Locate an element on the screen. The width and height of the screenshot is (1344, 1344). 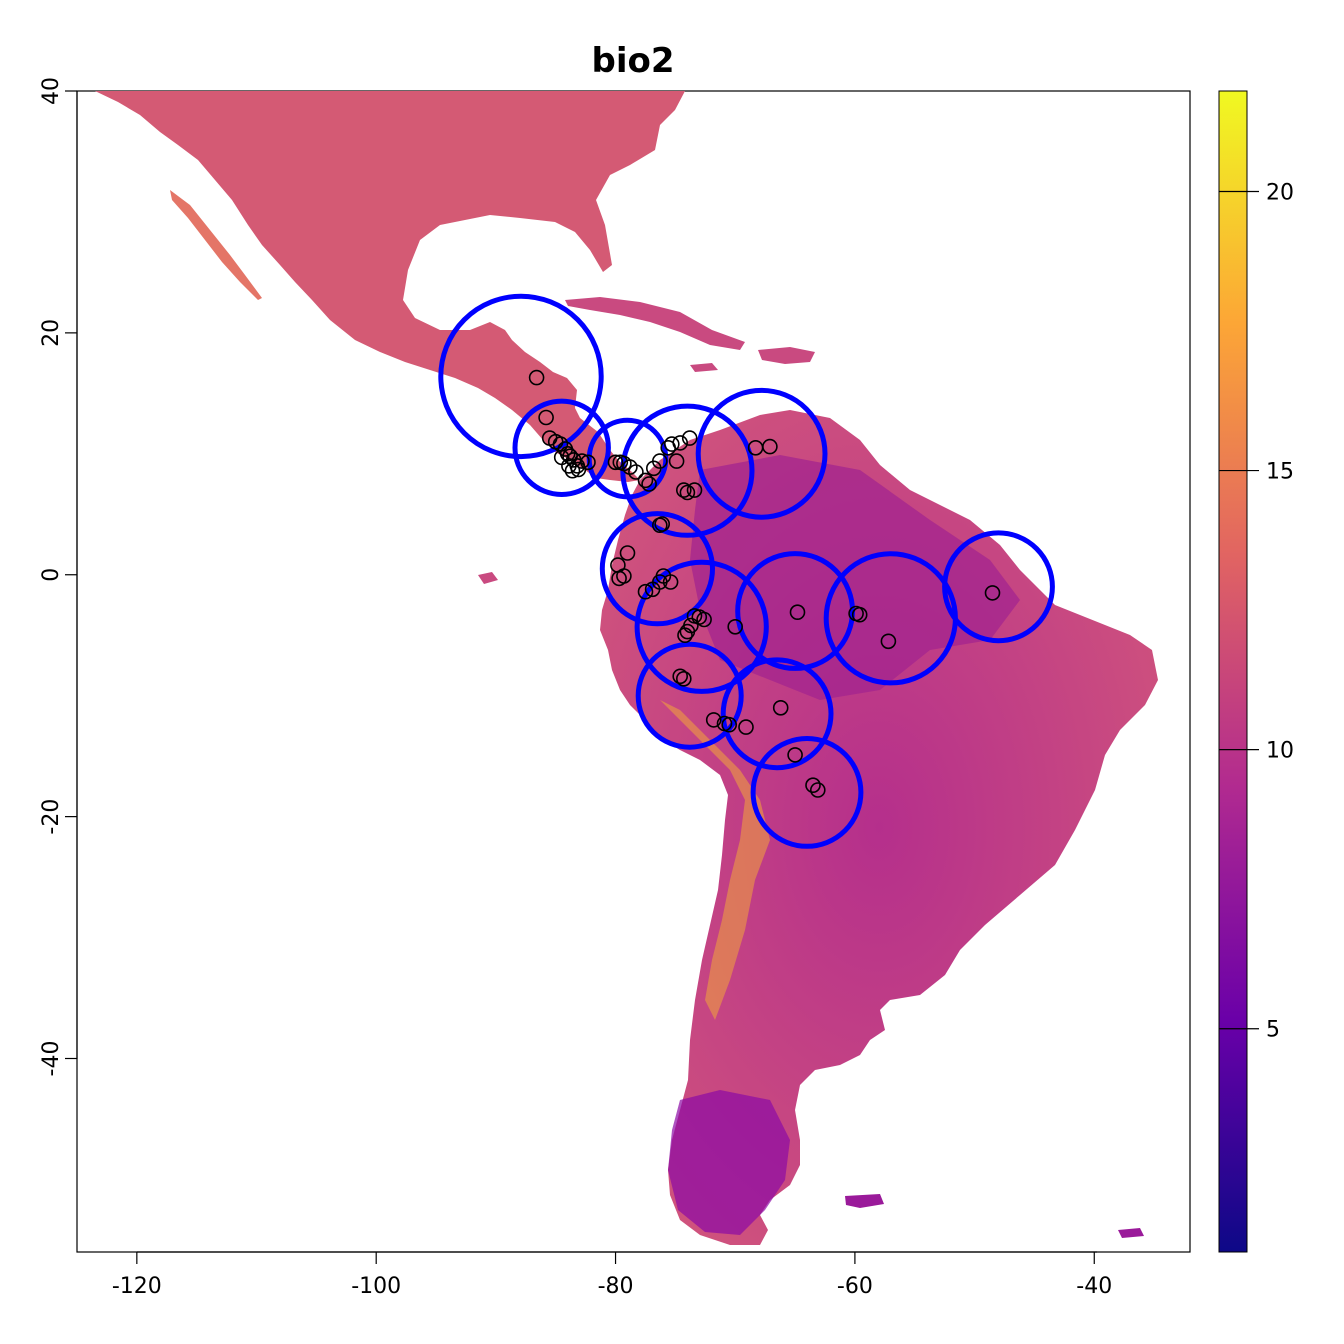
occurrence-points is located at coordinates (764, 583).